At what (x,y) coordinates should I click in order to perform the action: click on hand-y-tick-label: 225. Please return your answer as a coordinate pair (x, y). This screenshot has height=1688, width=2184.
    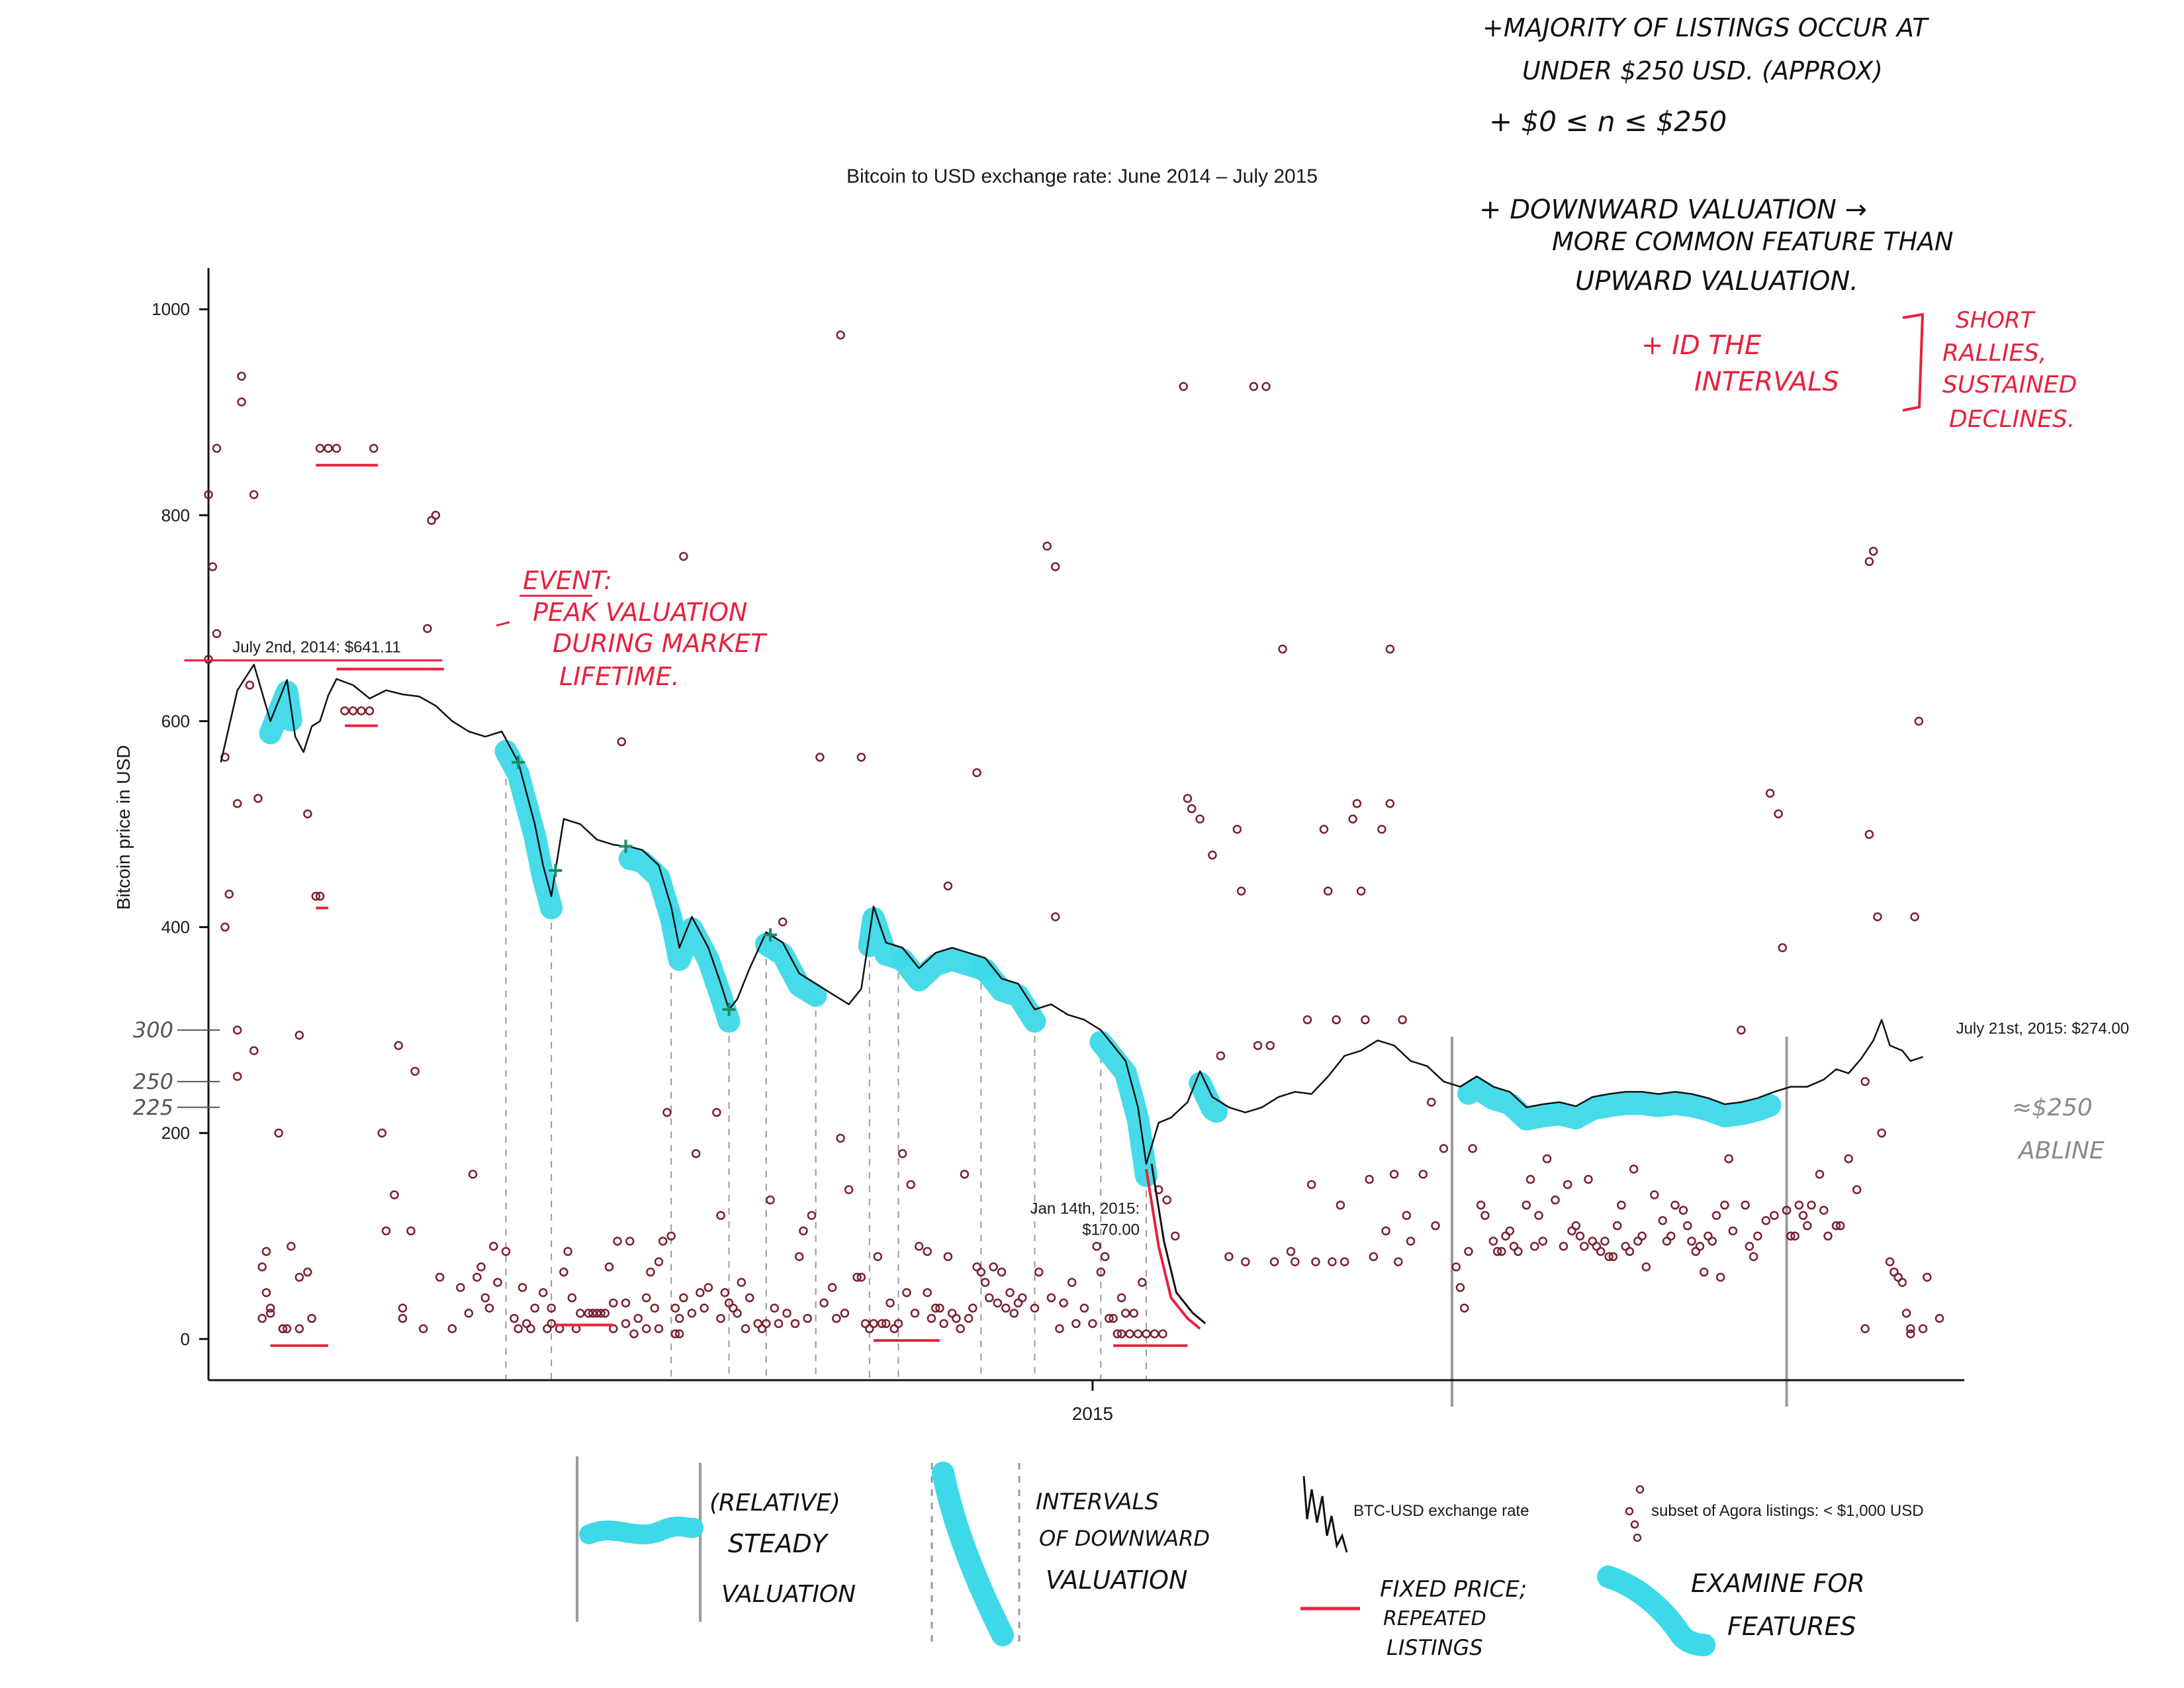
    Looking at the image, I should click on (153, 1107).